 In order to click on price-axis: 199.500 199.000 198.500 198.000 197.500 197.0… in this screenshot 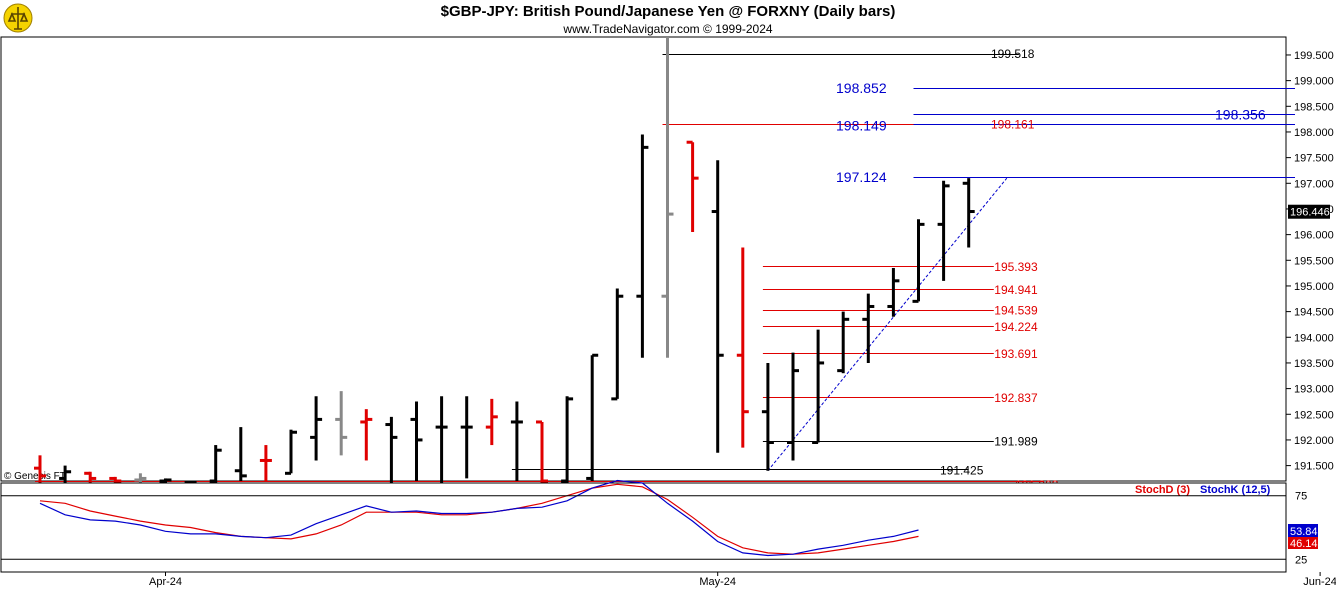, I will do `click(1310, 261)`.